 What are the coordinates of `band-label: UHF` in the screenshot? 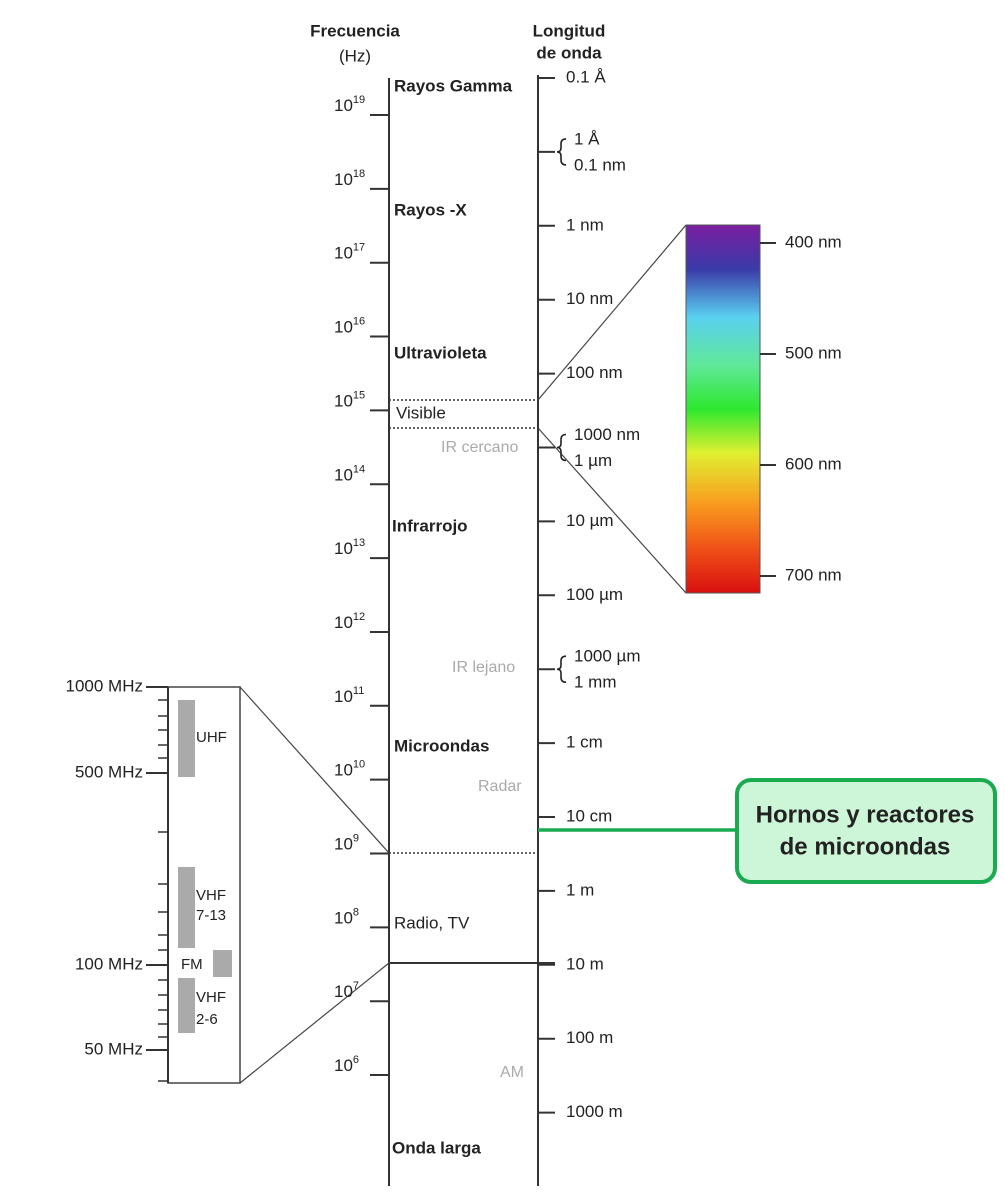 It's located at (211, 737).